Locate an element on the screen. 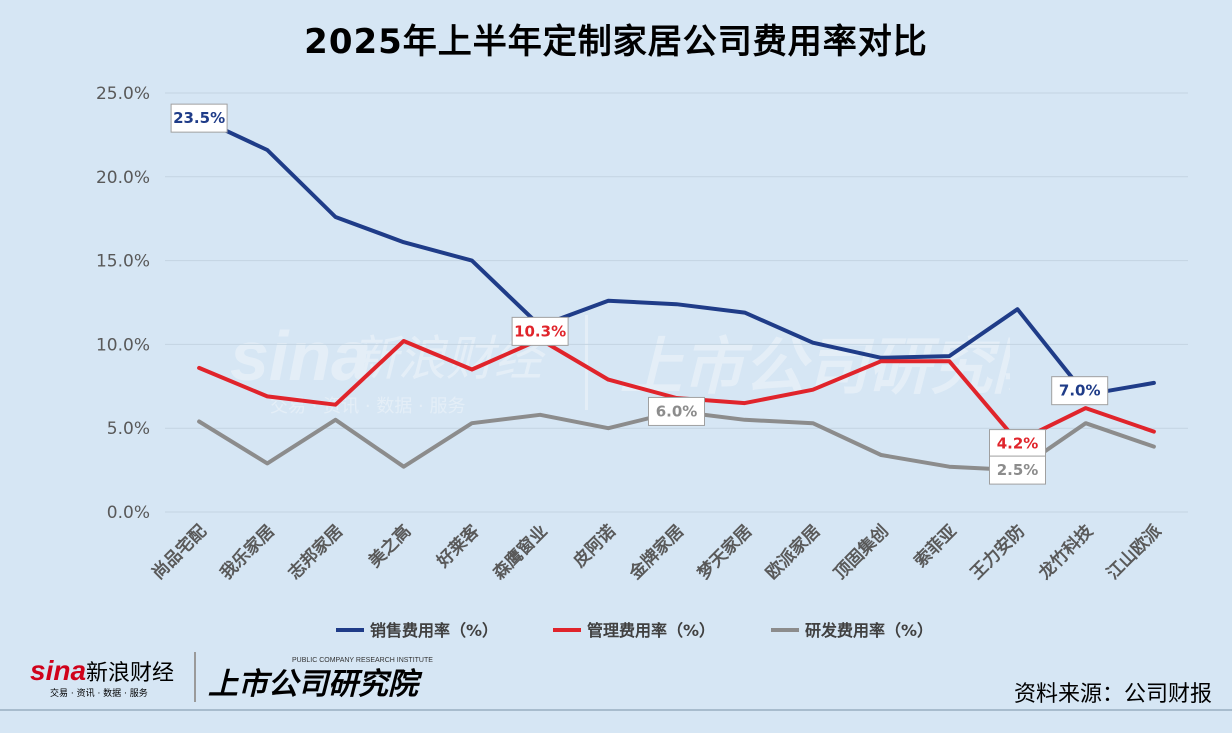 The image size is (1232, 733). legend-label: 管理费用率（%） is located at coordinates (651, 630).